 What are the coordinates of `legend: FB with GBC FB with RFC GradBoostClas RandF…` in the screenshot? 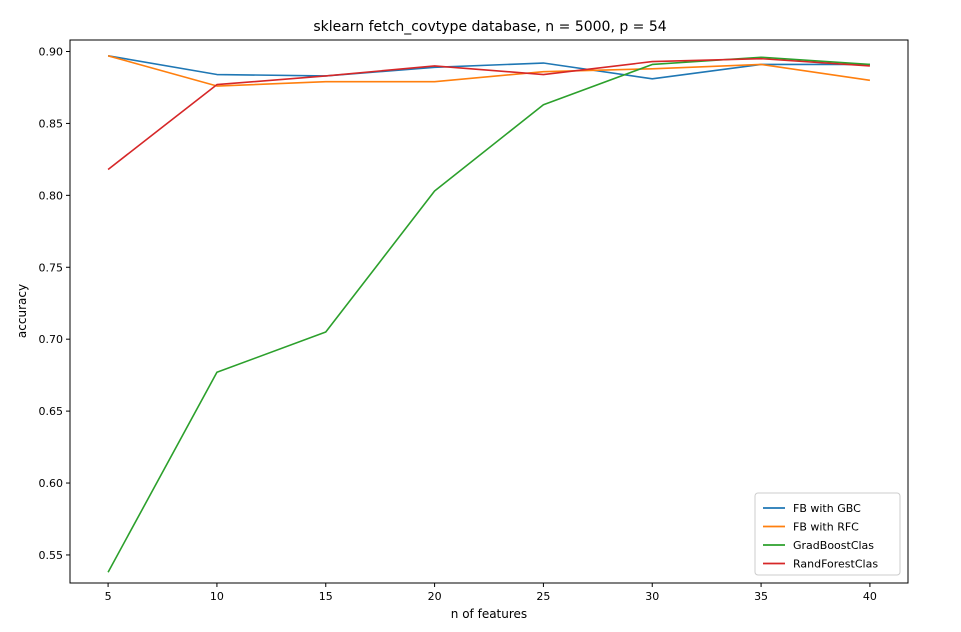 It's located at (827, 534).